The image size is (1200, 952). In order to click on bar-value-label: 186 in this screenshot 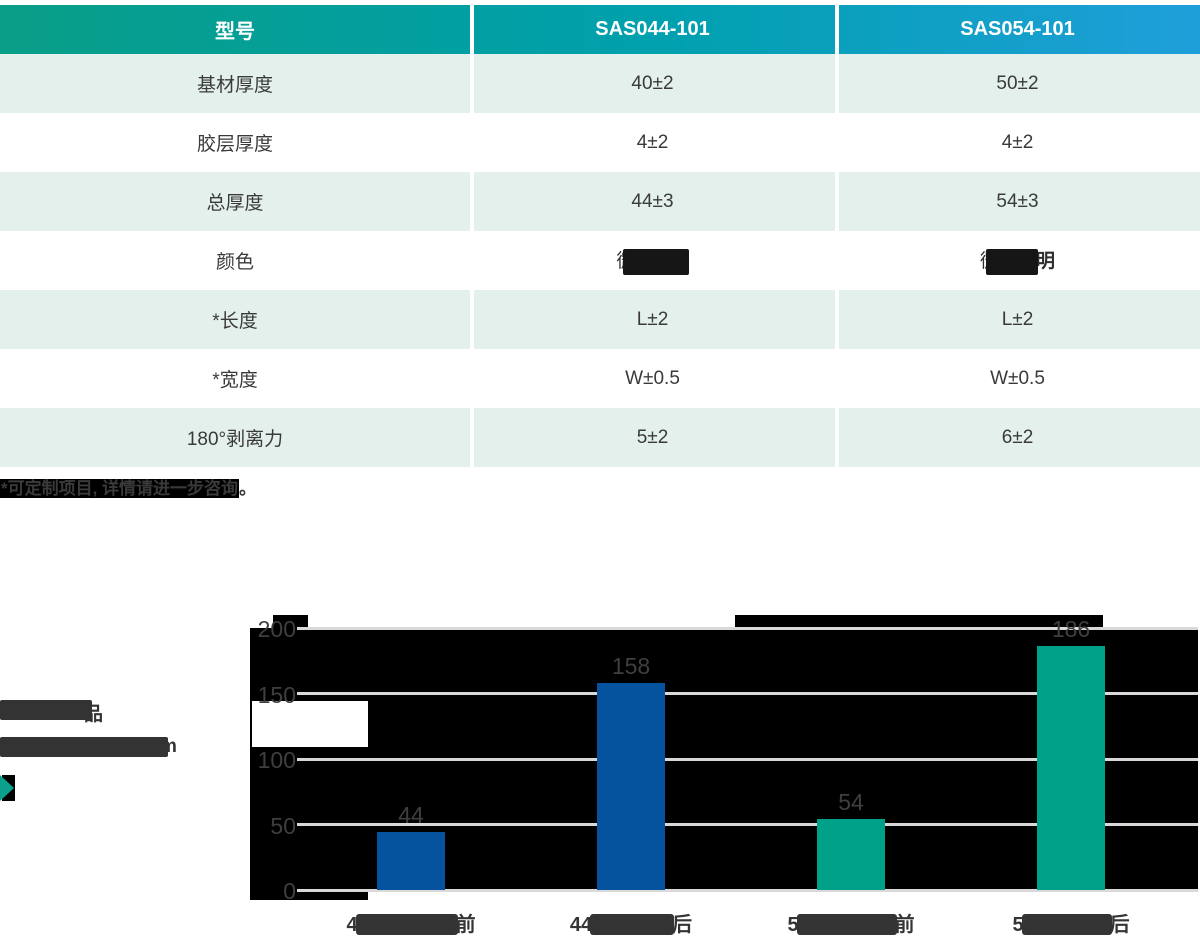, I will do `click(1071, 629)`.